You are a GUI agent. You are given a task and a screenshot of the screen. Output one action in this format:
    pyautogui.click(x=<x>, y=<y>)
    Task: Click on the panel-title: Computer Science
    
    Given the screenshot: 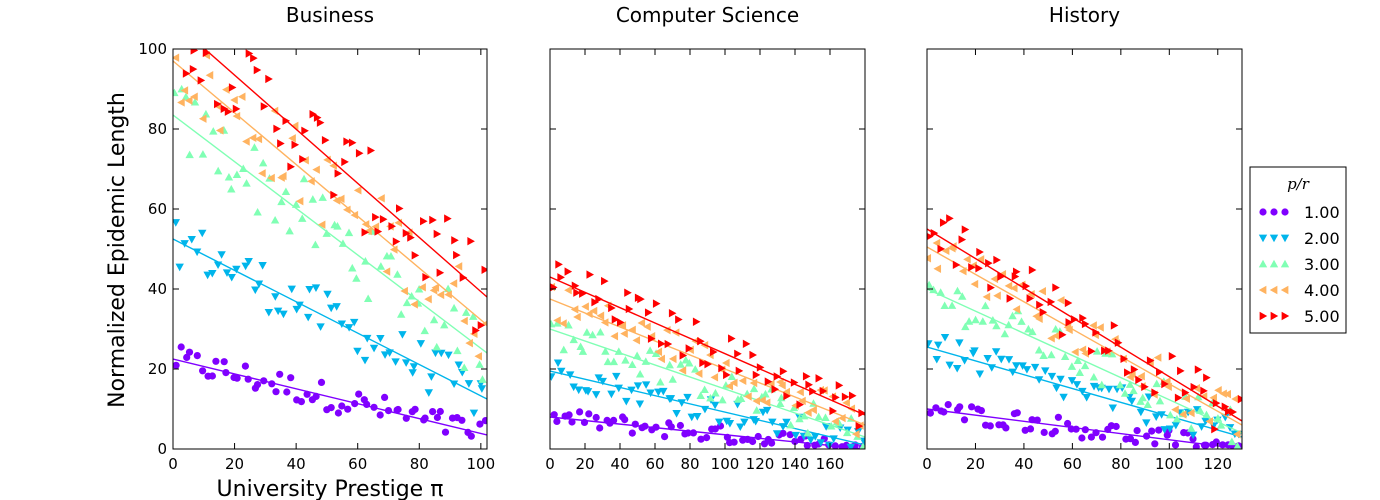 What is the action you would take?
    pyautogui.click(x=707, y=15)
    